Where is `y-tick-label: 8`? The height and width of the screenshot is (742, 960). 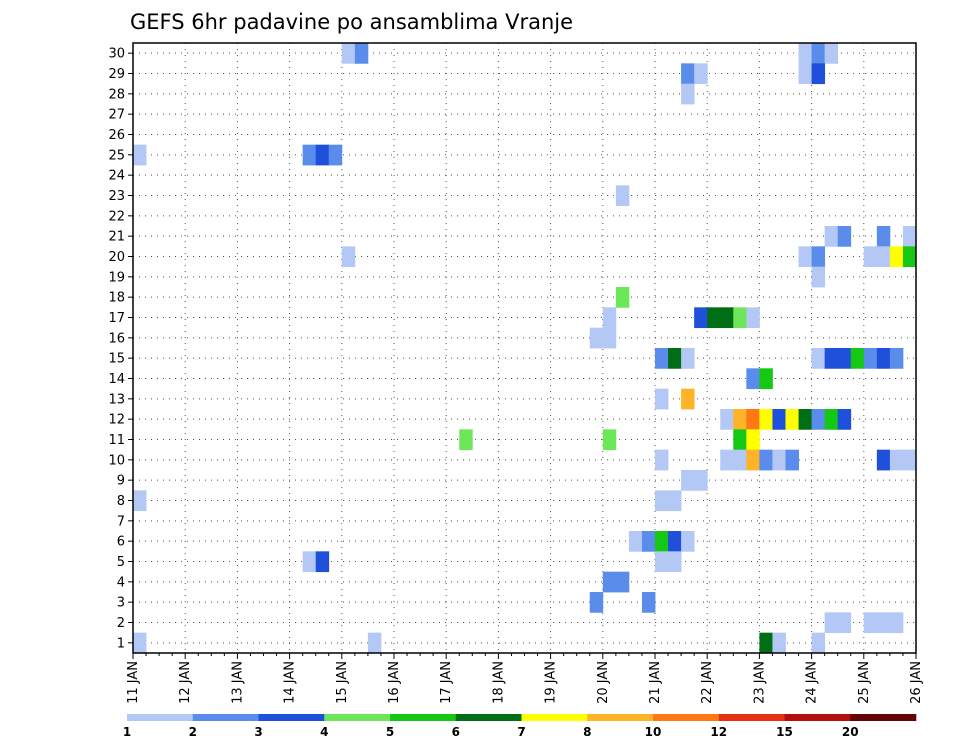 y-tick-label: 8 is located at coordinates (121, 501).